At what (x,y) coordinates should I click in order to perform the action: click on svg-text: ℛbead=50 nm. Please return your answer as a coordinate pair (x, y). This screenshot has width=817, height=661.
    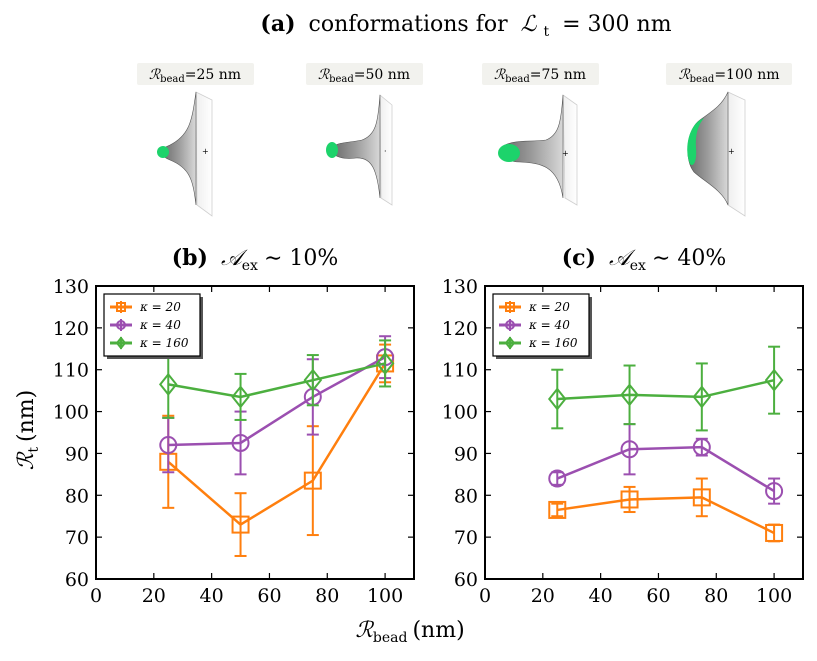
    Looking at the image, I should click on (364, 76).